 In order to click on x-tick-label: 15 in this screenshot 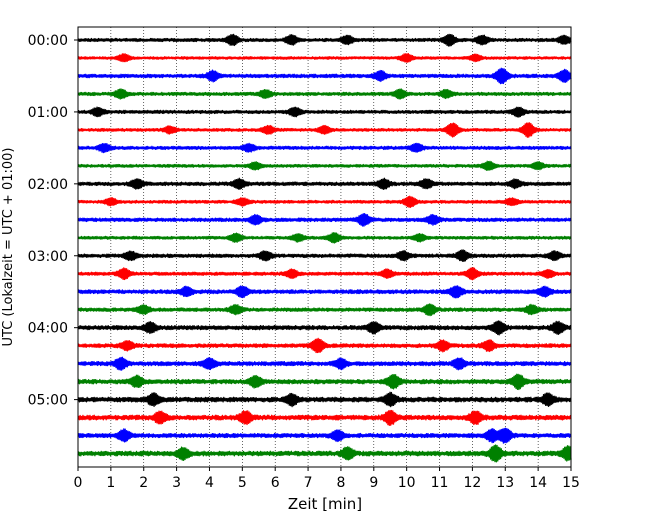, I will do `click(571, 483)`.